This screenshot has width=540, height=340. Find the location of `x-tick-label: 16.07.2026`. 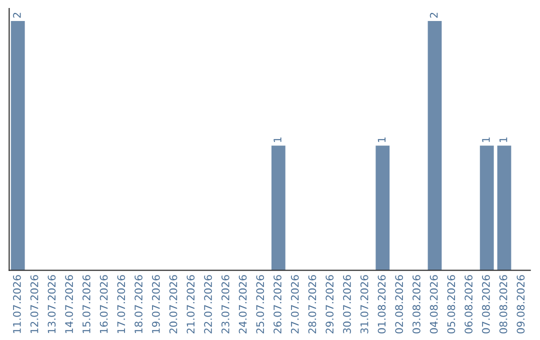

x-tick-label: 16.07.2026 is located at coordinates (104, 304).